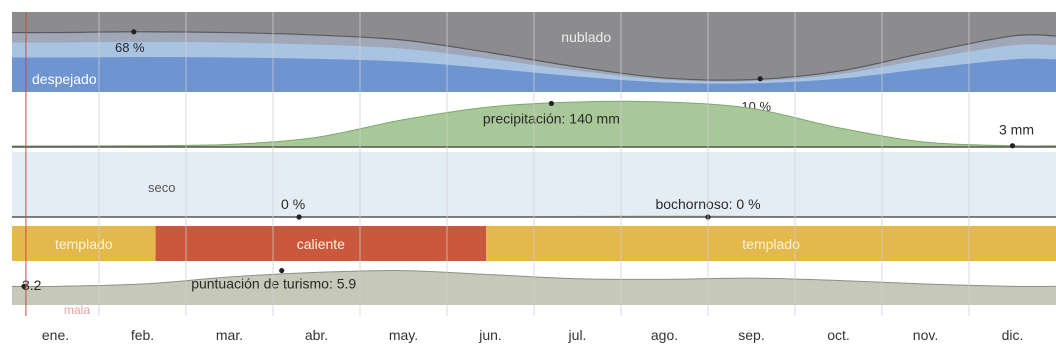 The width and height of the screenshot is (1056, 357). I want to click on month-label: may., so click(403, 335).